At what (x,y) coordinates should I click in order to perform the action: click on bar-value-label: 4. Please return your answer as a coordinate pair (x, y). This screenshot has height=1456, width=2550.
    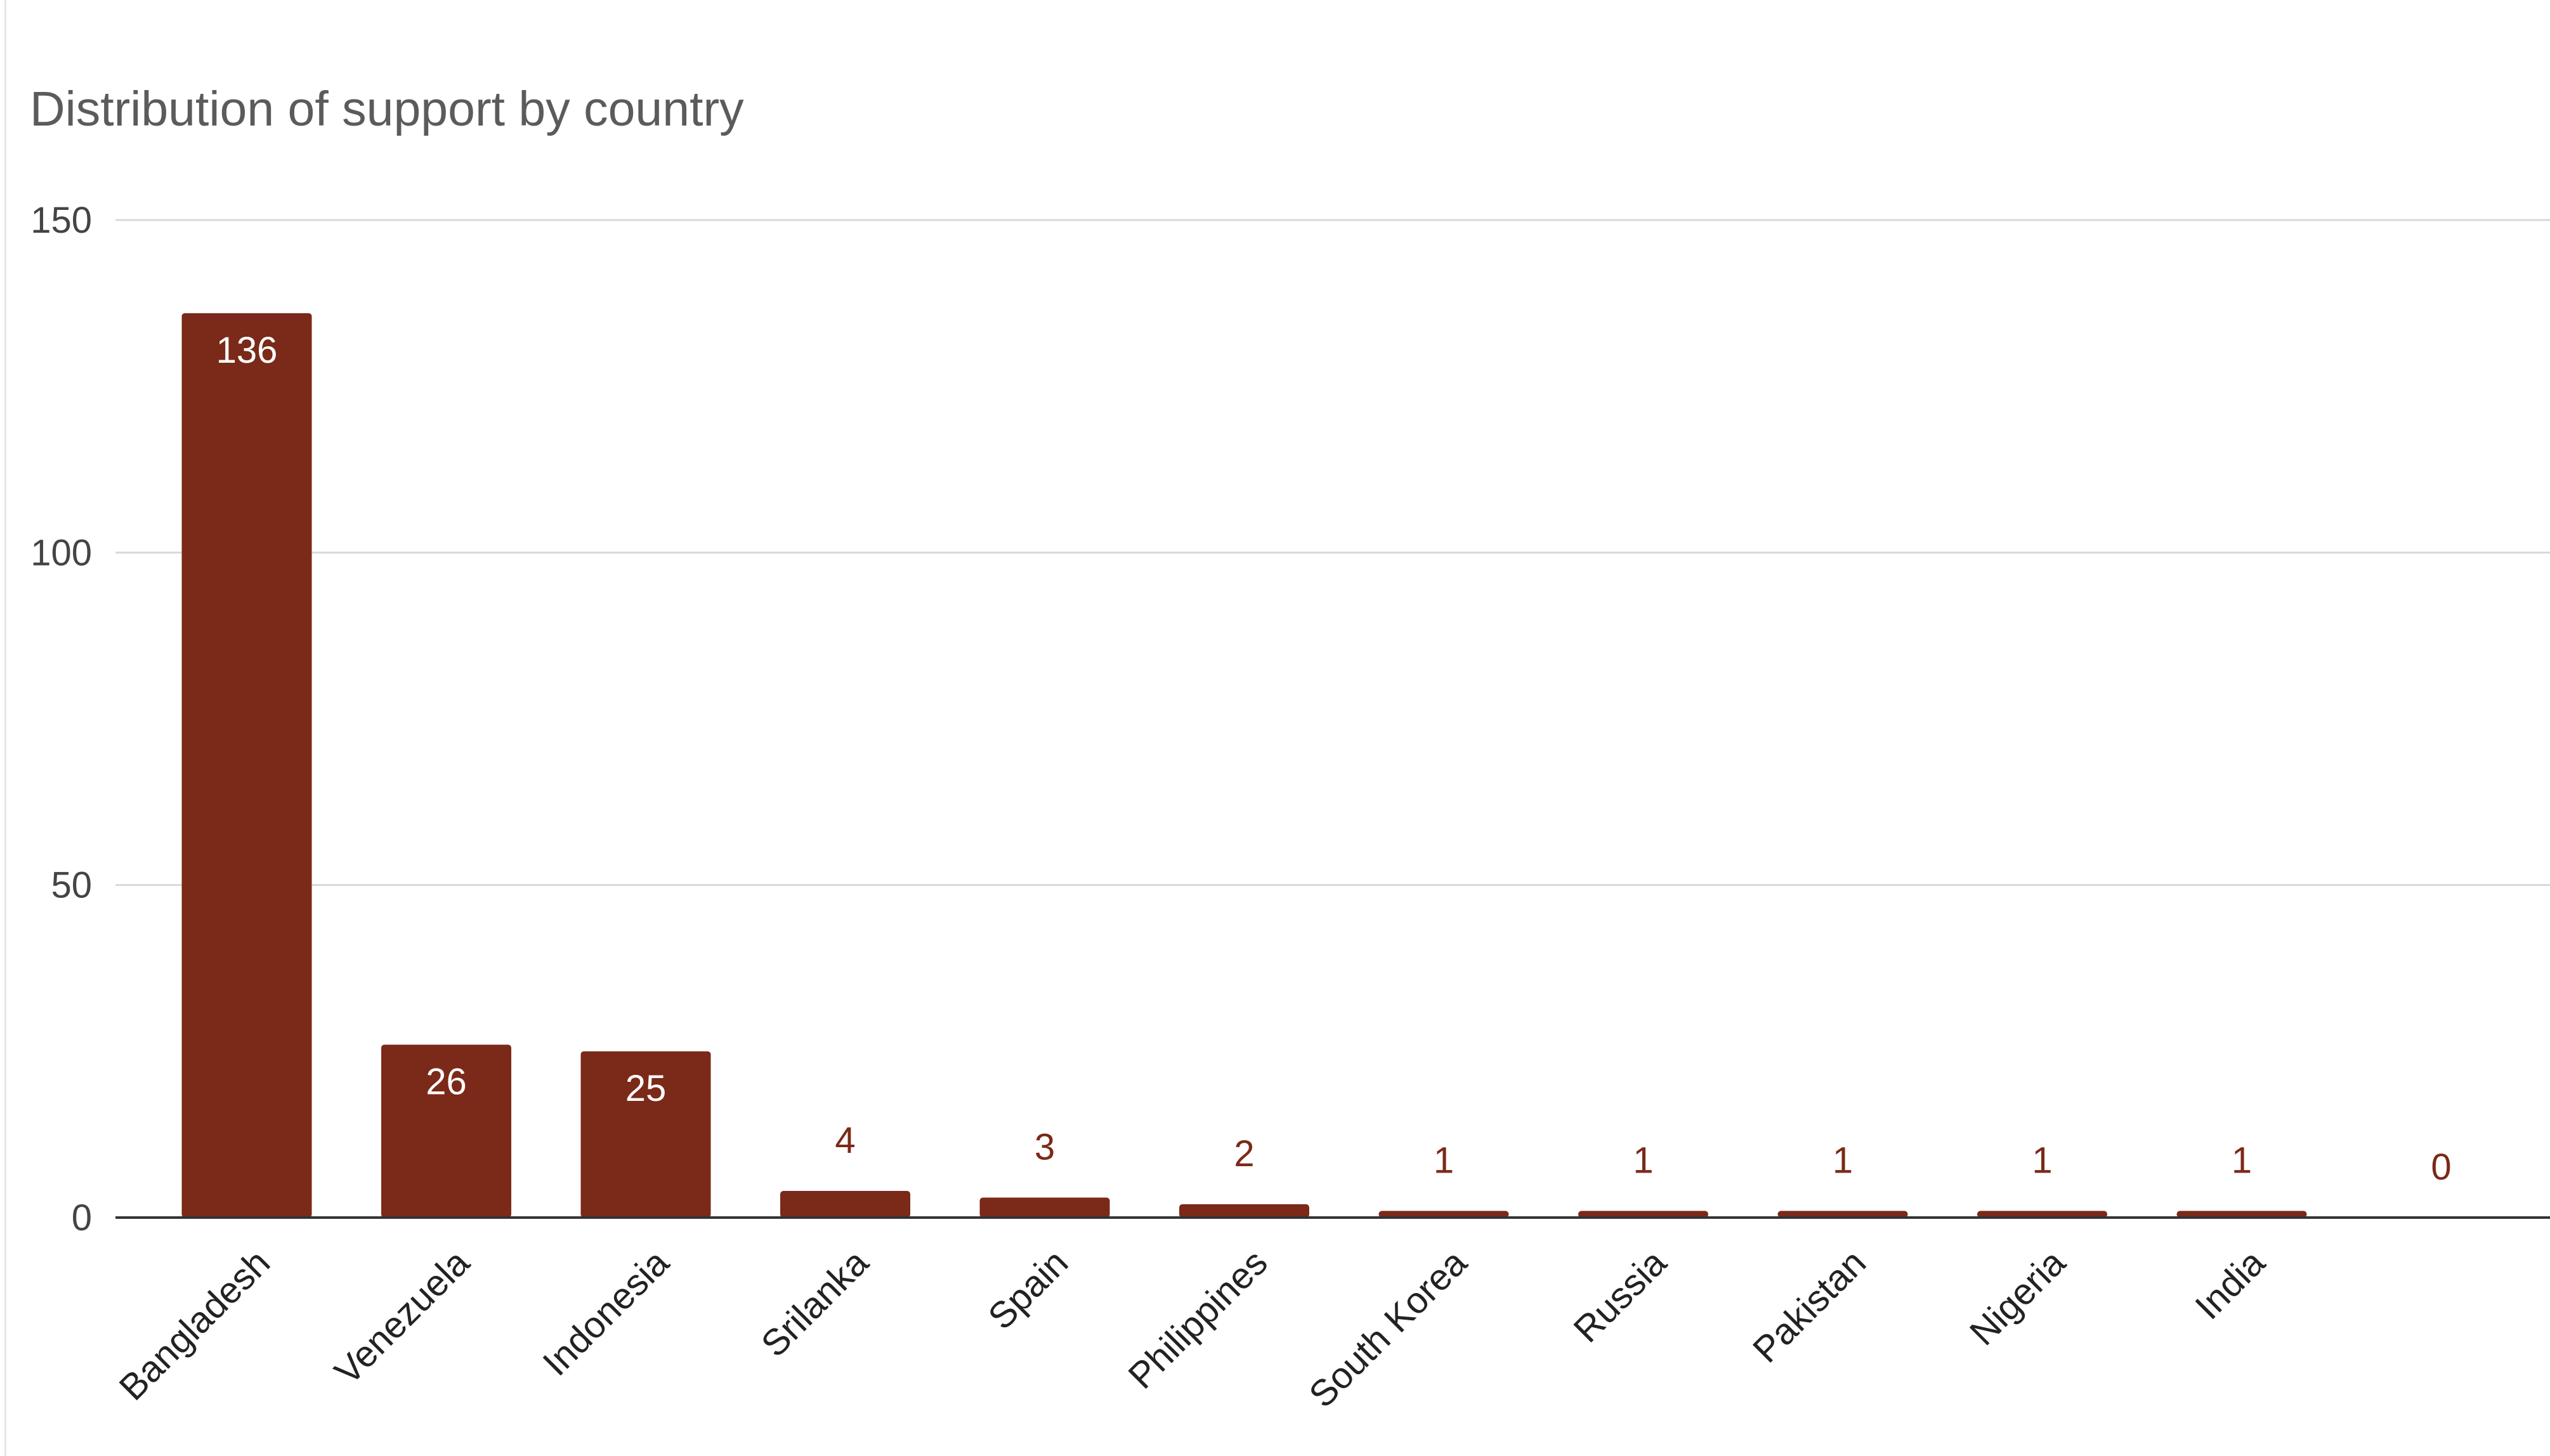
    Looking at the image, I should click on (845, 1140).